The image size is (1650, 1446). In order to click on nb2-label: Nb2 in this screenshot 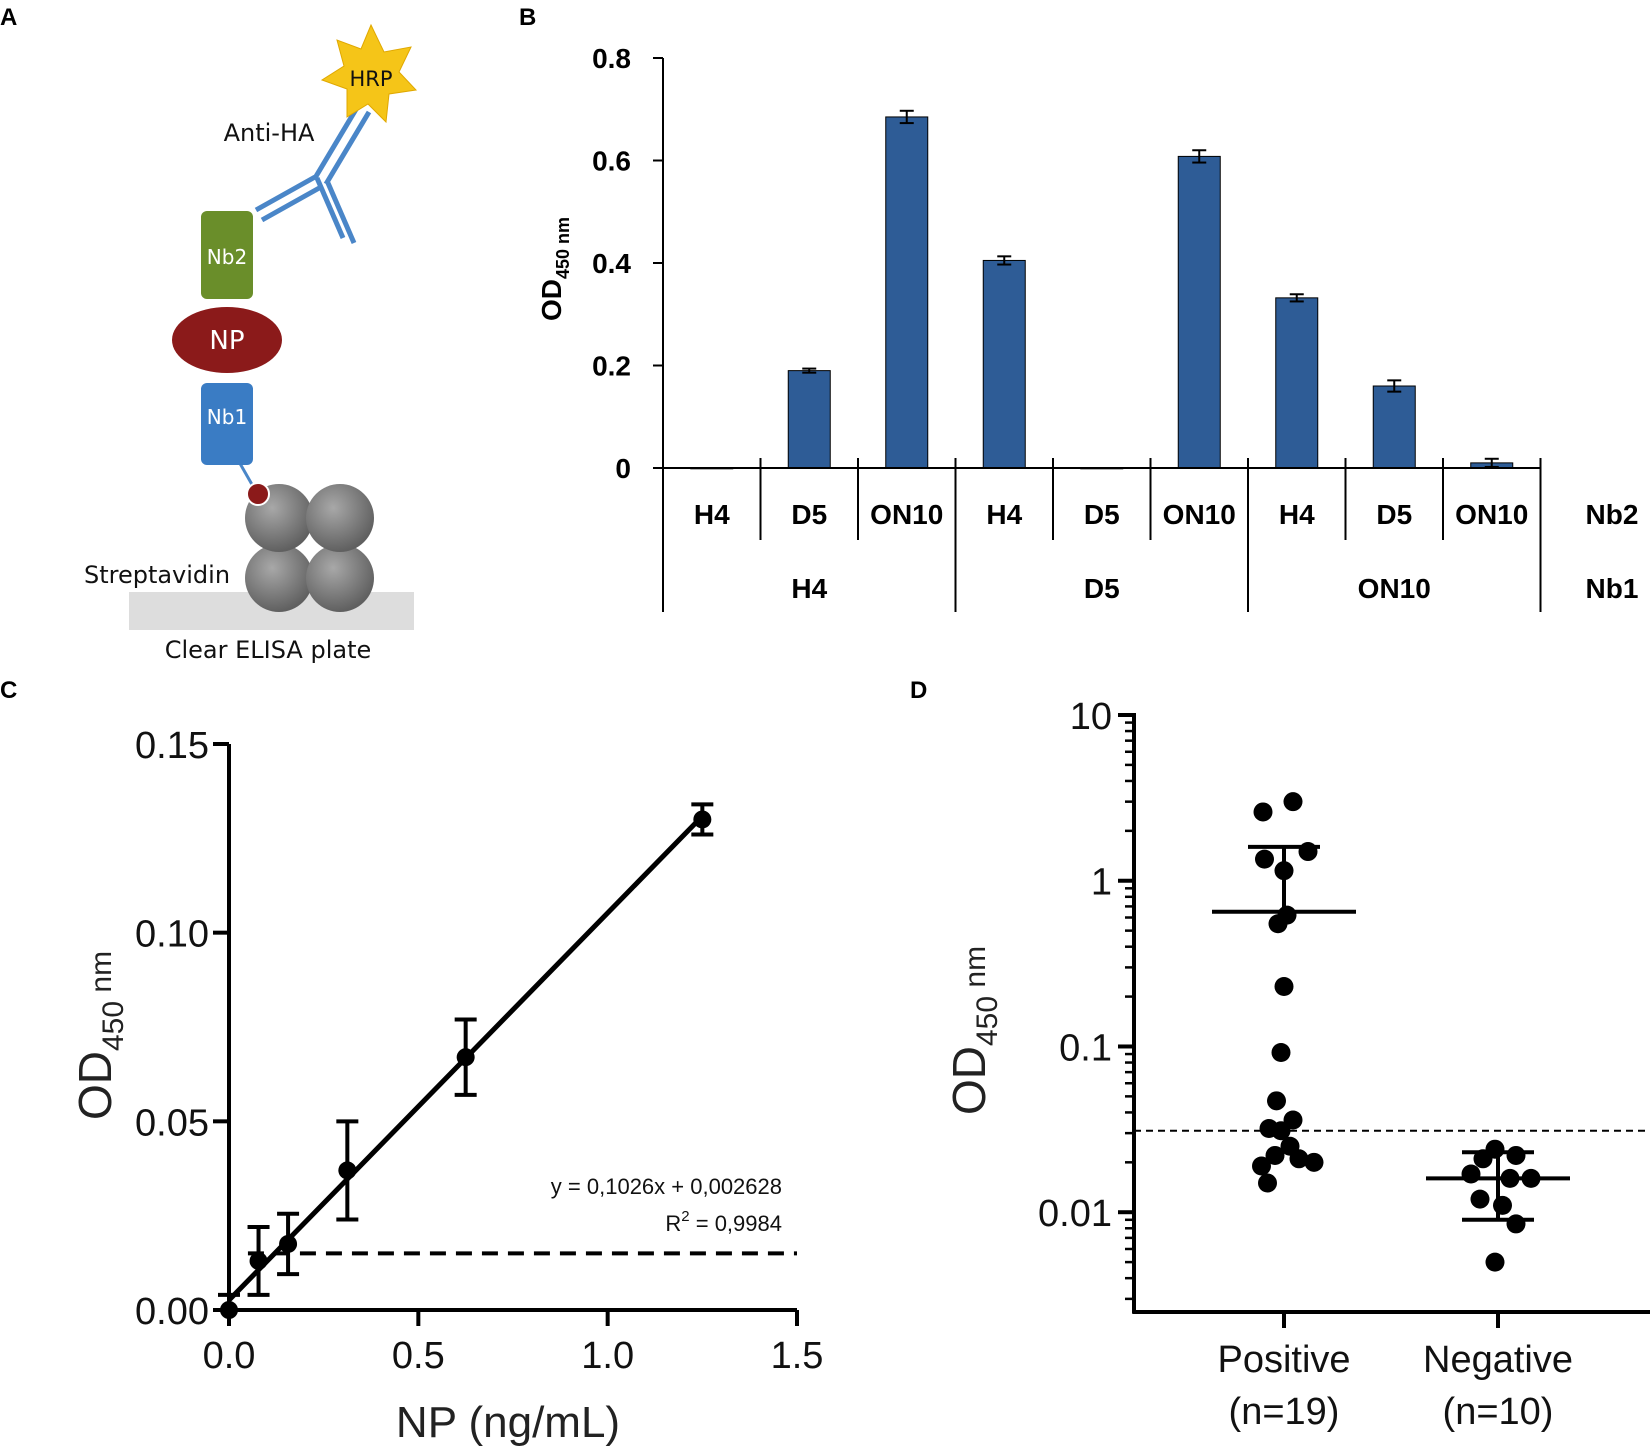, I will do `click(227, 257)`.